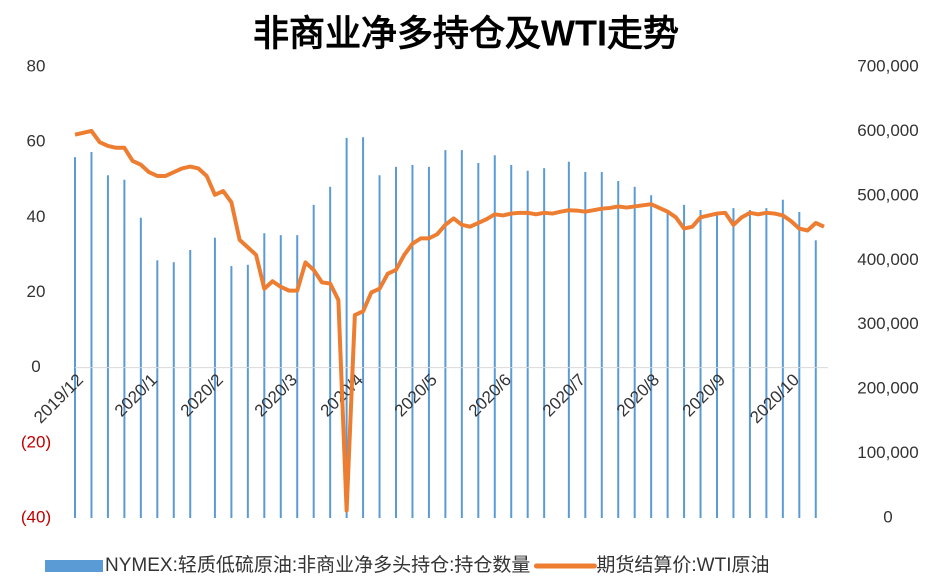 Image resolution: width=932 pixels, height=582 pixels. I want to click on x-tick-label: 2020/2, so click(202, 395).